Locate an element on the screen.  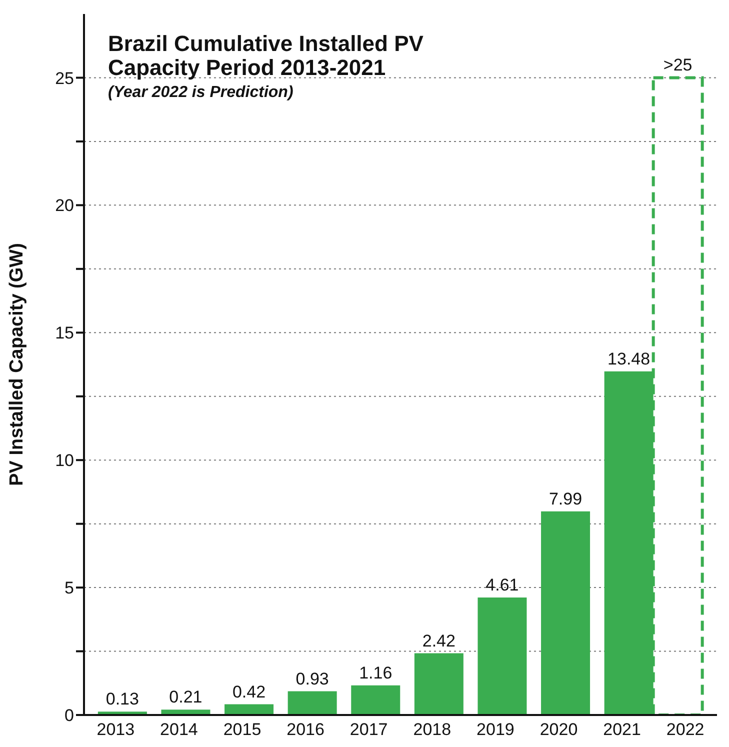
y-tick-label: 25 is located at coordinates (64, 78).